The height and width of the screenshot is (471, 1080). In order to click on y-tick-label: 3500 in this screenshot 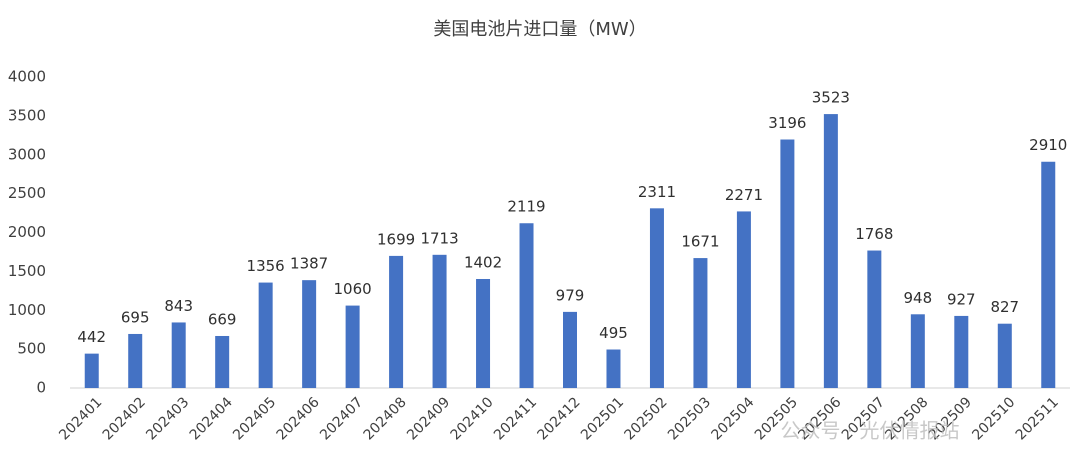, I will do `click(27, 115)`.